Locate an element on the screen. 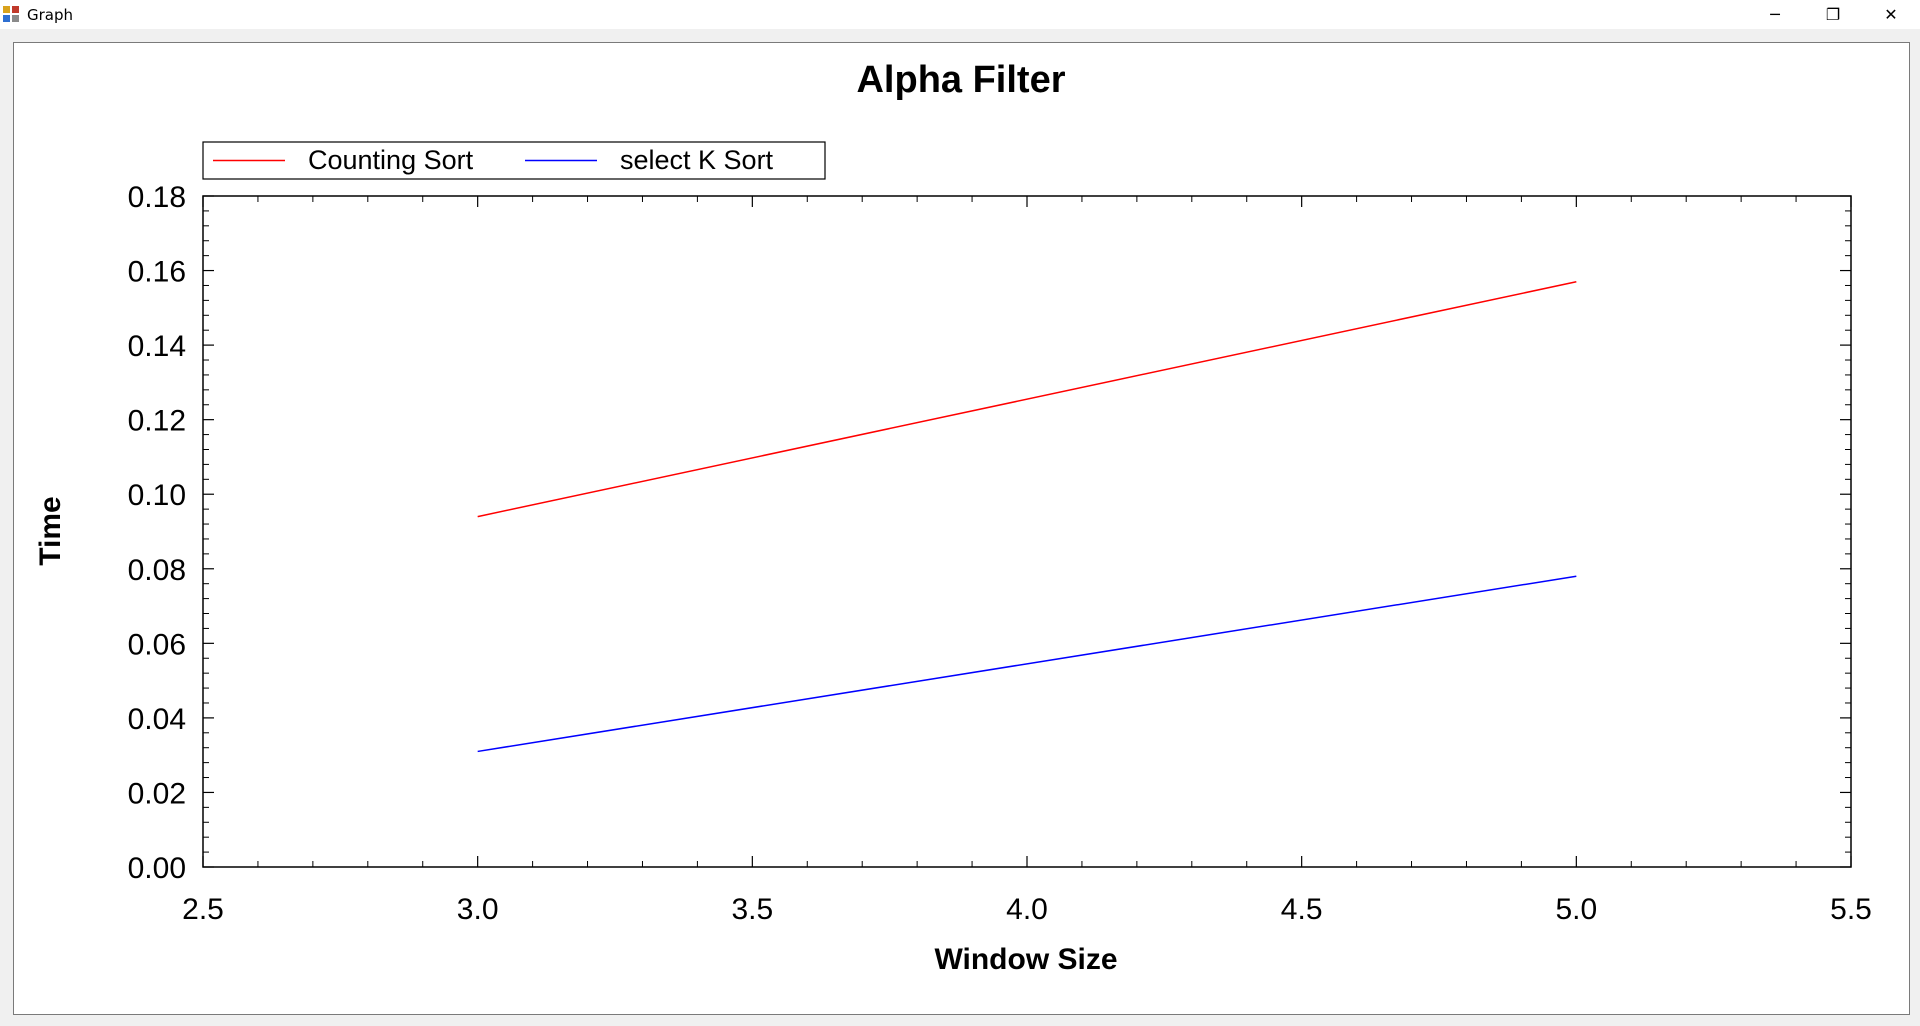  restore-icon: ❐ is located at coordinates (1833, 14).